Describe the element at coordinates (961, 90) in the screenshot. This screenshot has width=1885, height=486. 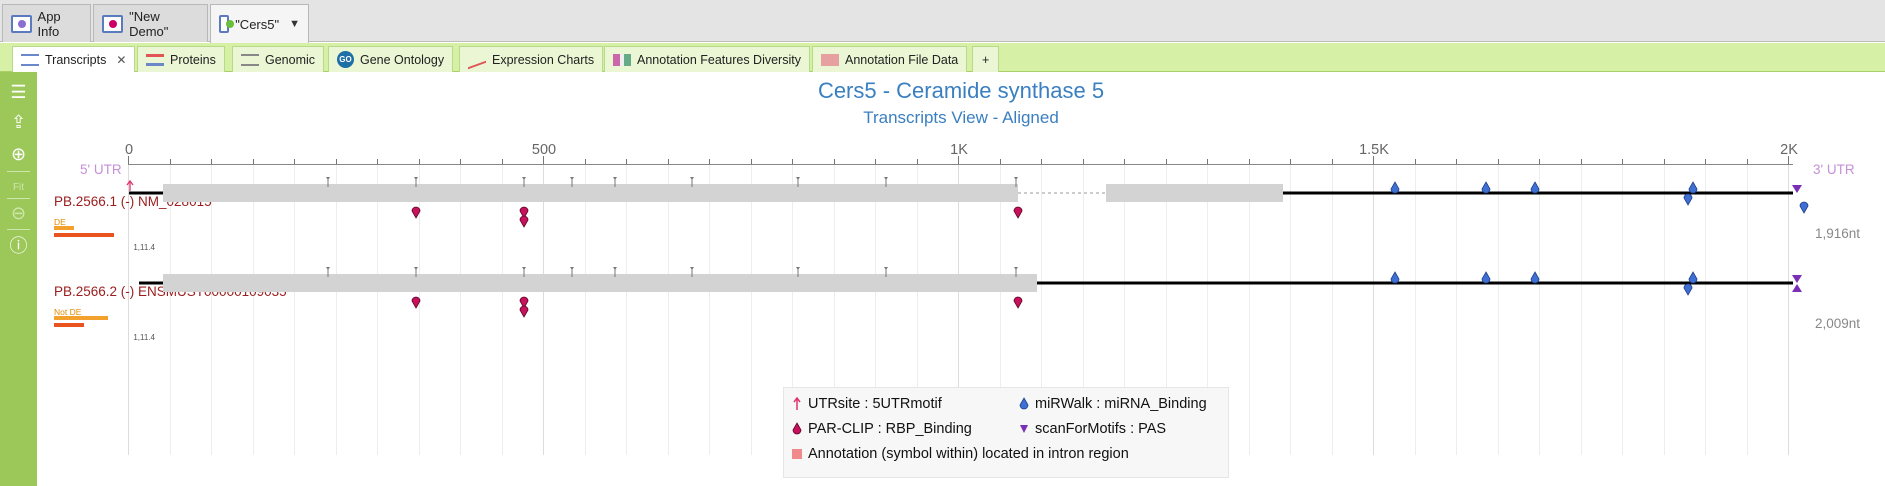
I see `page-title: Cers5 - Ceramide synthase 5` at that location.